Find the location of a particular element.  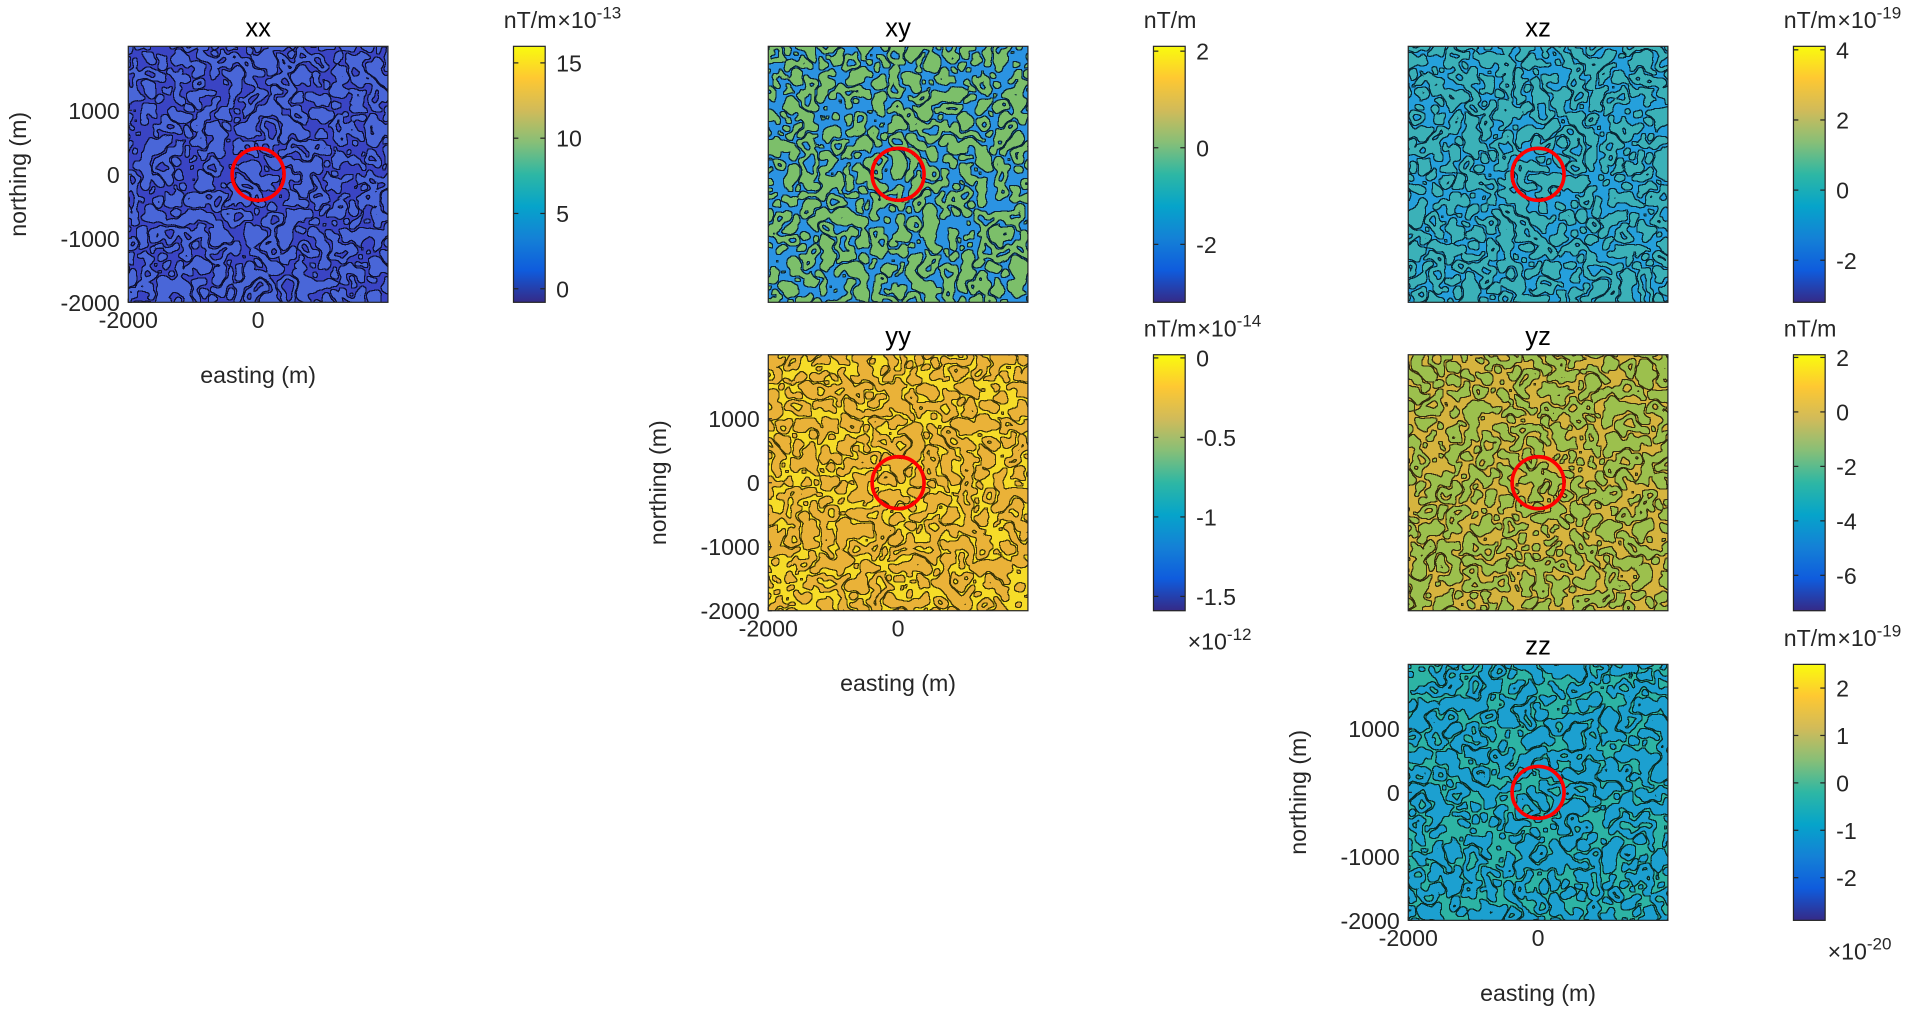

plot-title: yy is located at coordinates (898, 337).